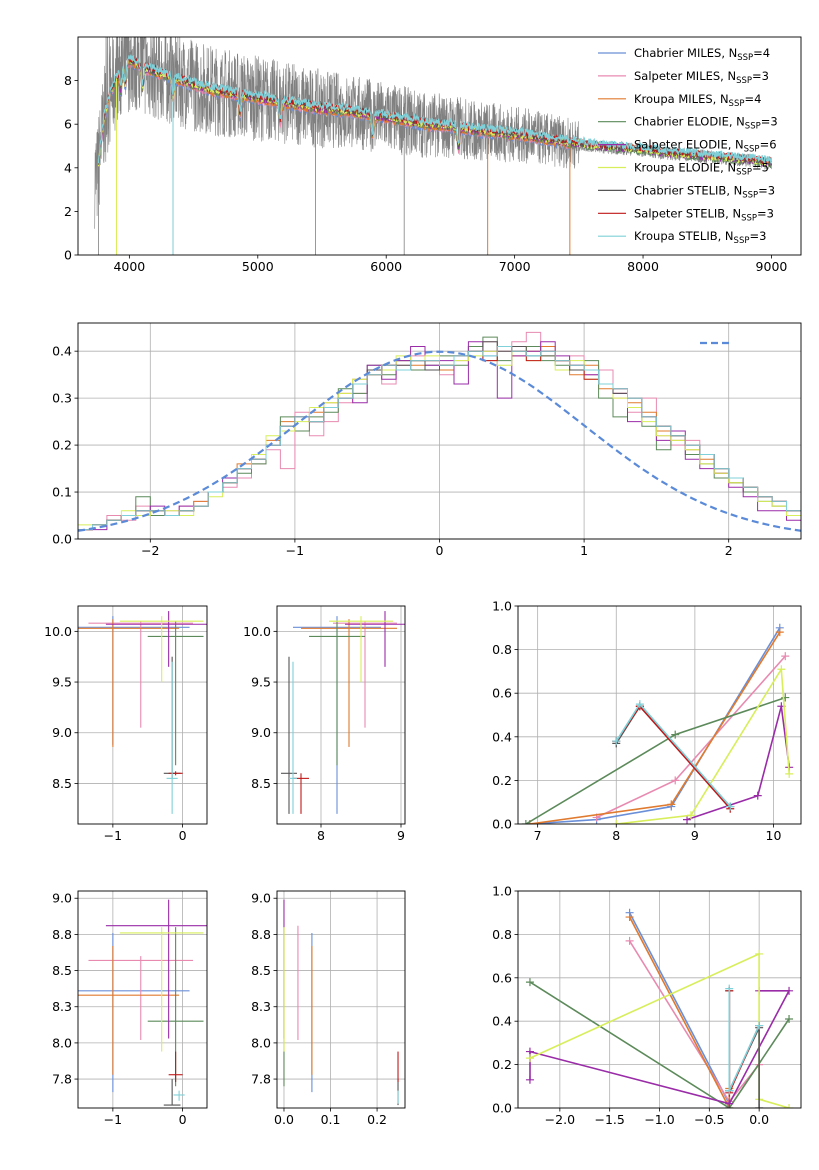 The width and height of the screenshot is (819, 1170). I want to click on weight_vs_Z-plot-area, so click(659, 1008).